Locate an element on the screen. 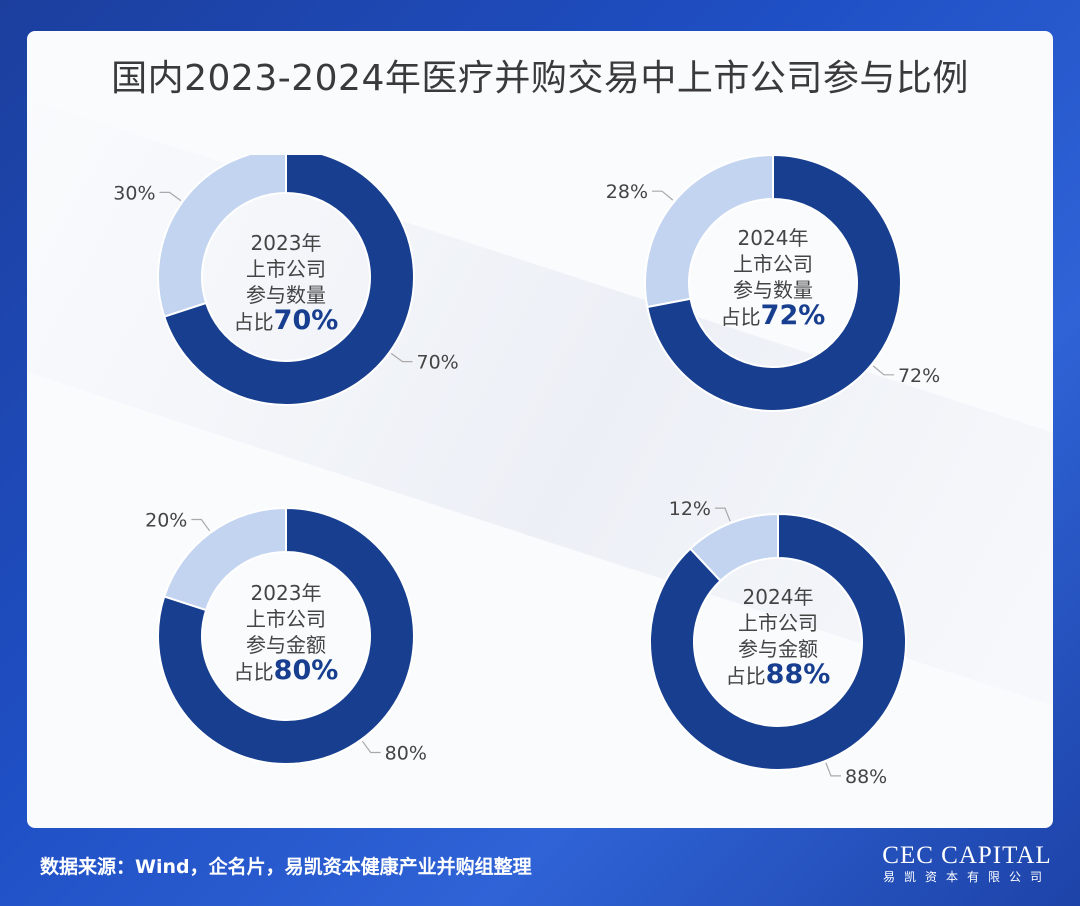 Image resolution: width=1080 pixels, height=906 pixels. center-share: 占比80% is located at coordinates (286, 670).